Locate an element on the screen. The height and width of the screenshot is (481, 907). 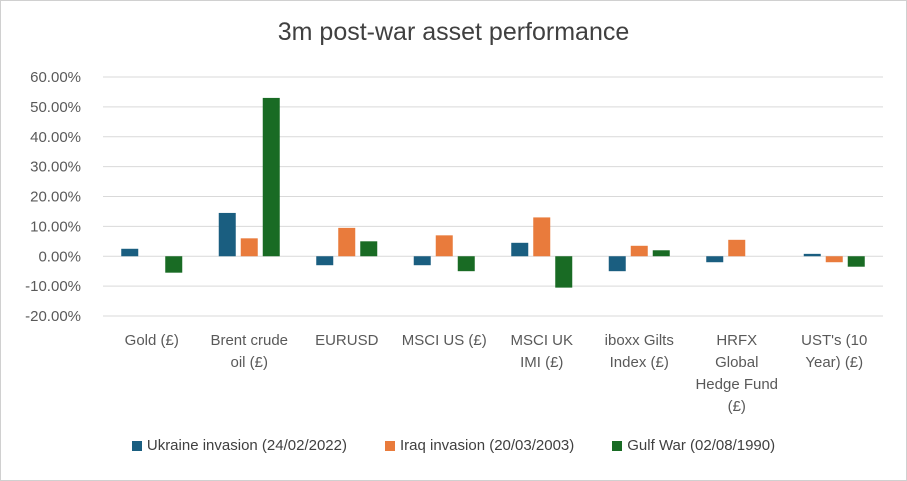
y-tick-label: 10.00% is located at coordinates (55, 226).